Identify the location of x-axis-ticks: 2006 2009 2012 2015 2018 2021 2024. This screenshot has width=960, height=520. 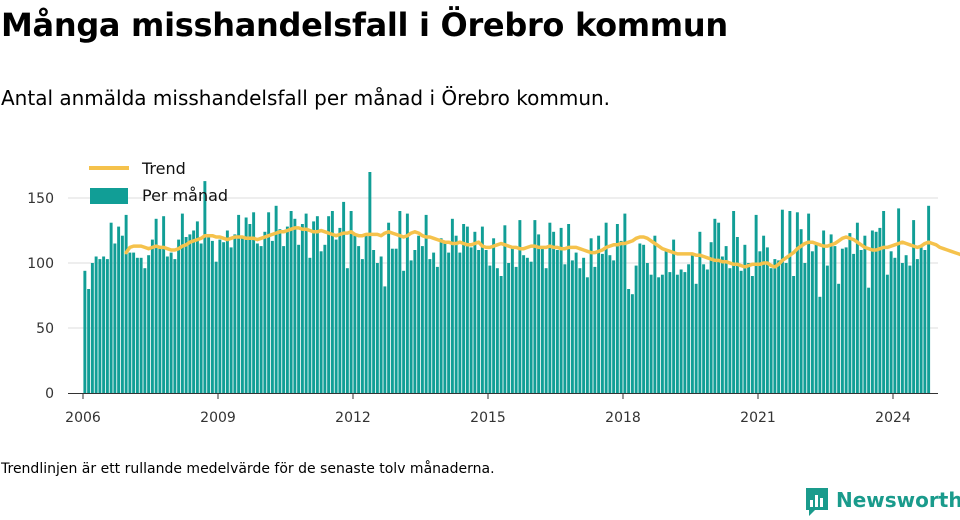
(488, 409).